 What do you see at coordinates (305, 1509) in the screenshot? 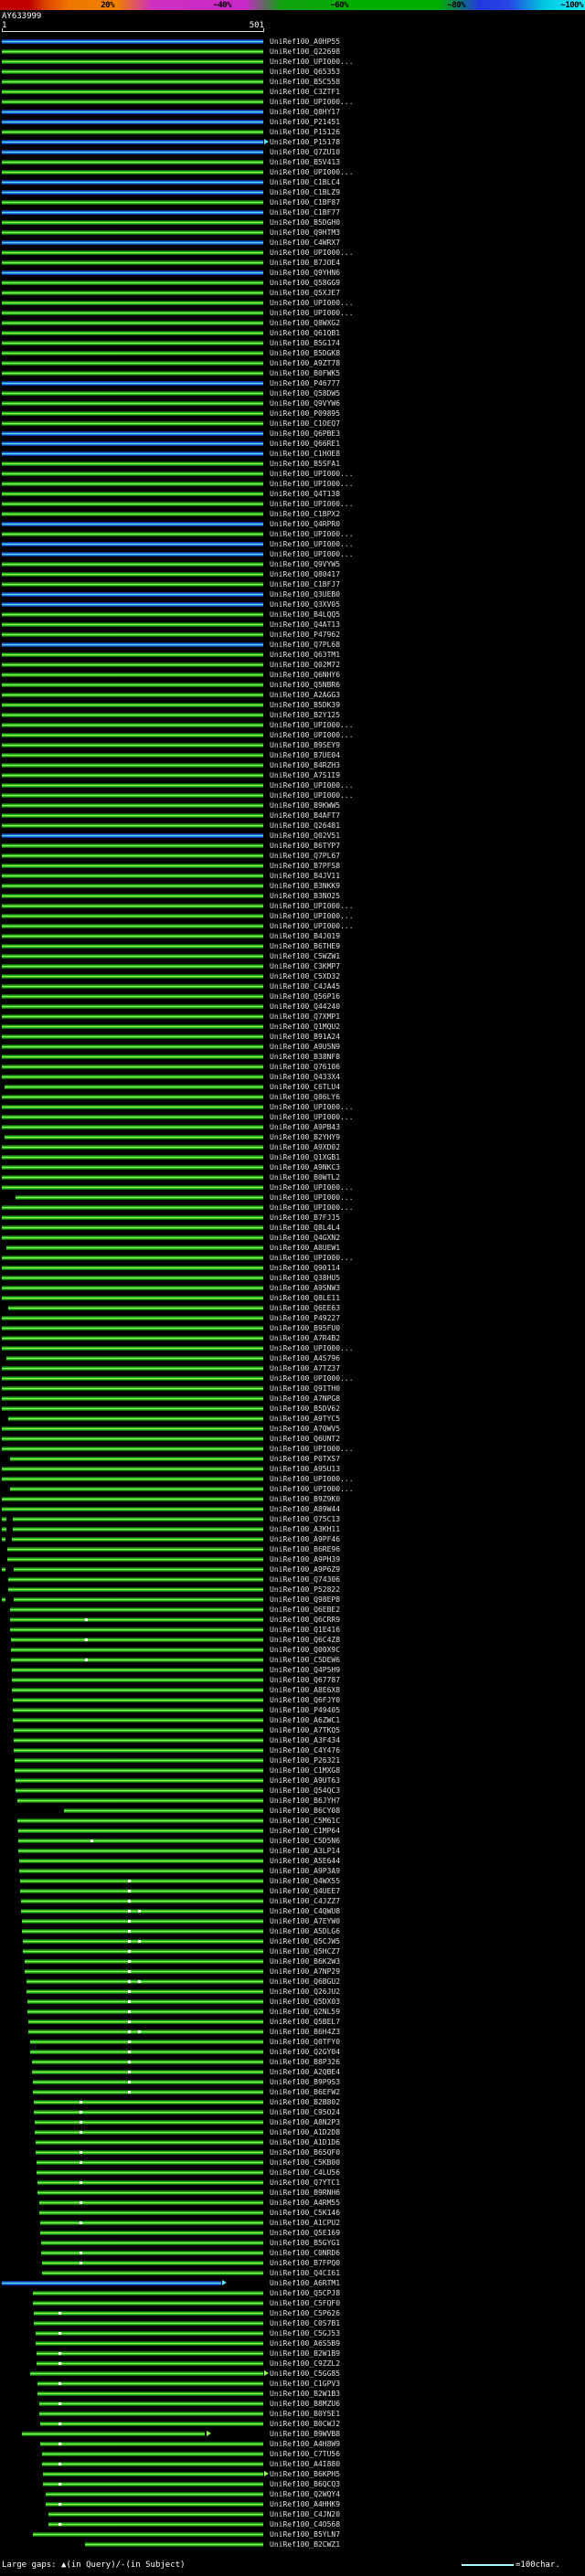
I see `hit-label: UniRef100_A89W44` at bounding box center [305, 1509].